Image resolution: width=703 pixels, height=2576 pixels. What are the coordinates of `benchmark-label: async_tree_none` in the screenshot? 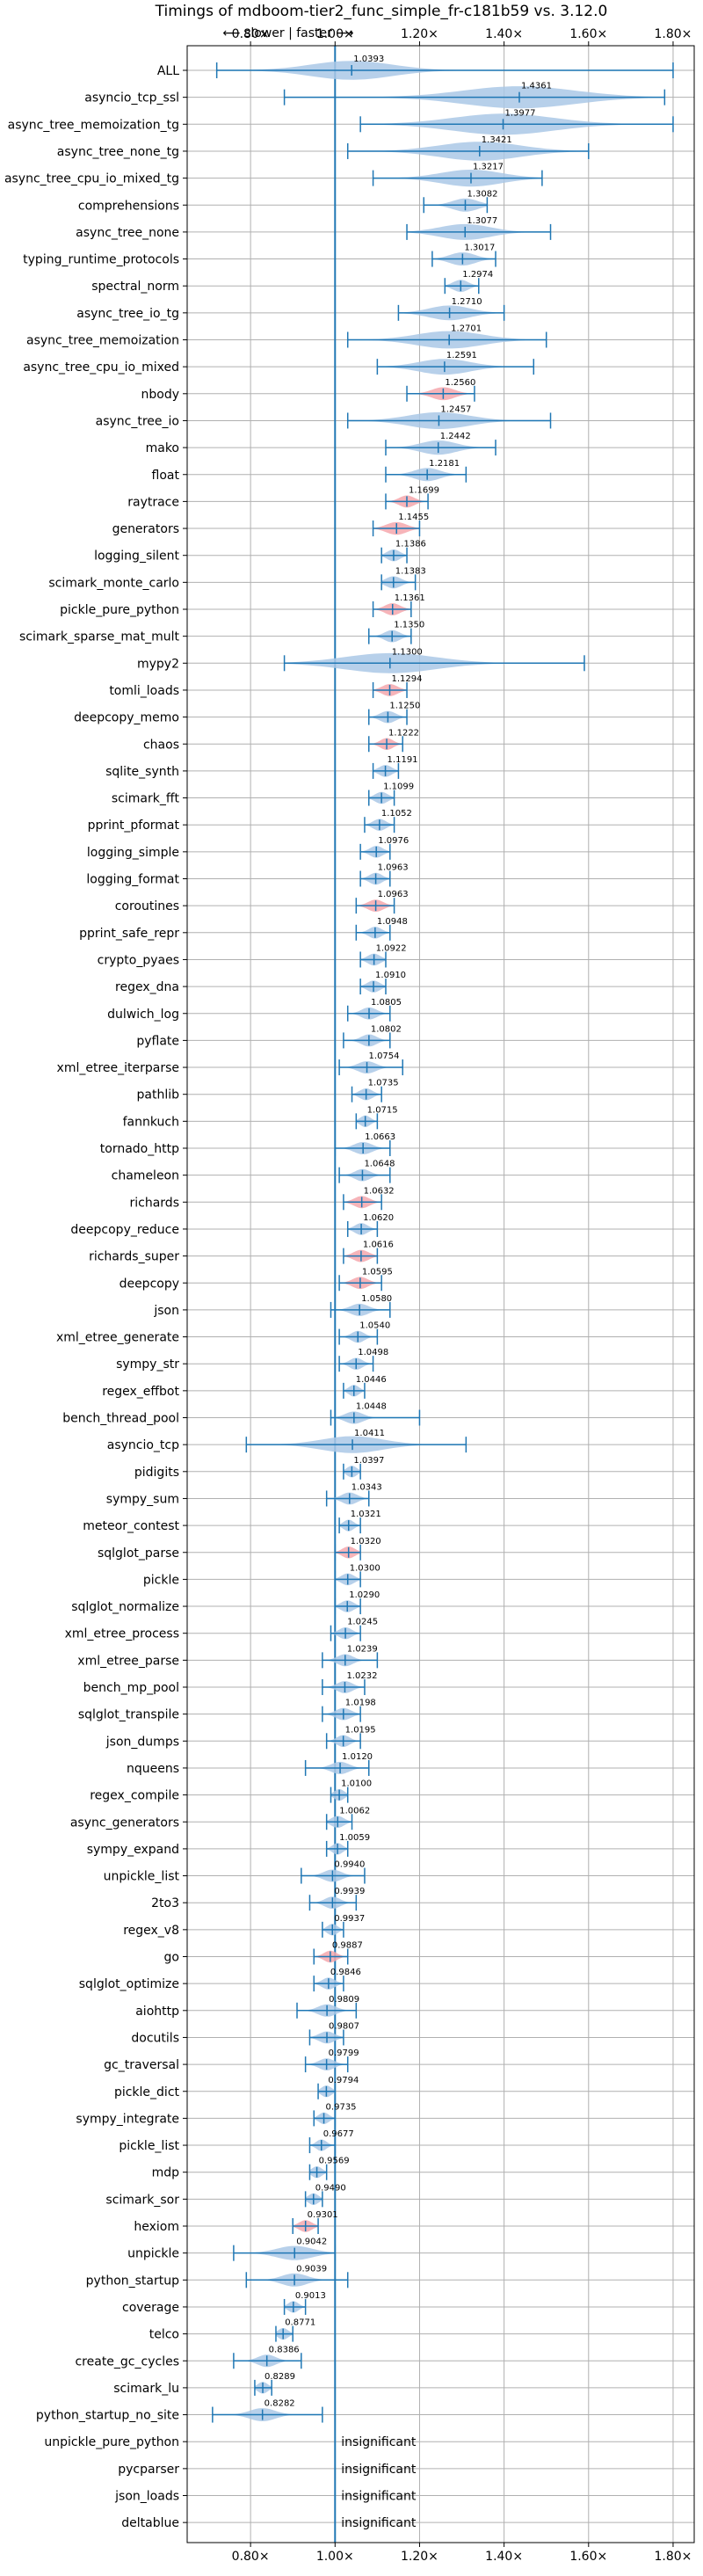 It's located at (128, 233).